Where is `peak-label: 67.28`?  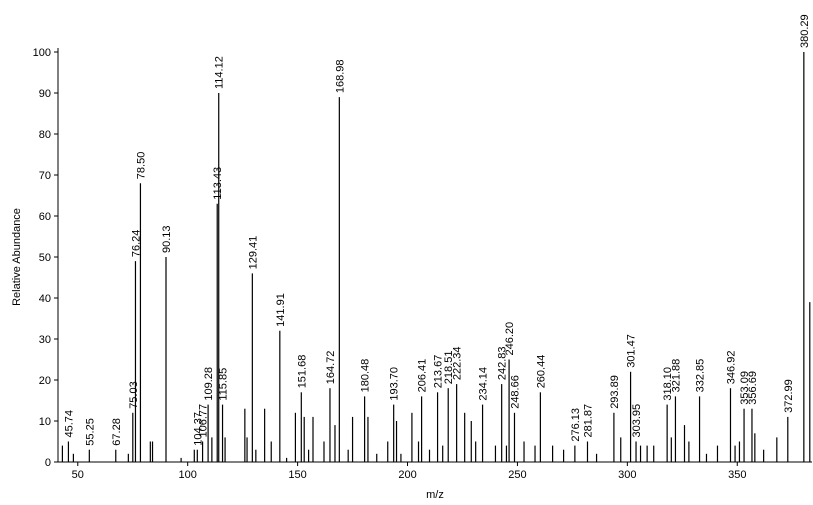
peak-label: 67.28 is located at coordinates (117, 432).